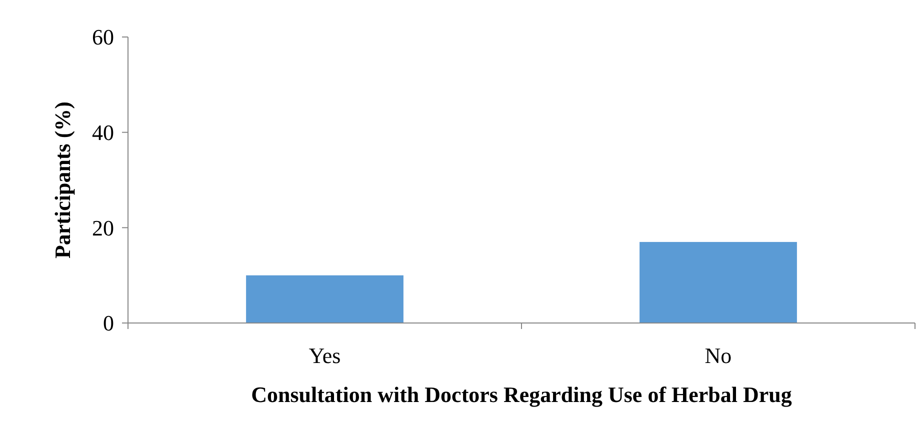 This screenshot has height=436, width=918. What do you see at coordinates (108, 323) in the screenshot?
I see `y-tick-label: 0` at bounding box center [108, 323].